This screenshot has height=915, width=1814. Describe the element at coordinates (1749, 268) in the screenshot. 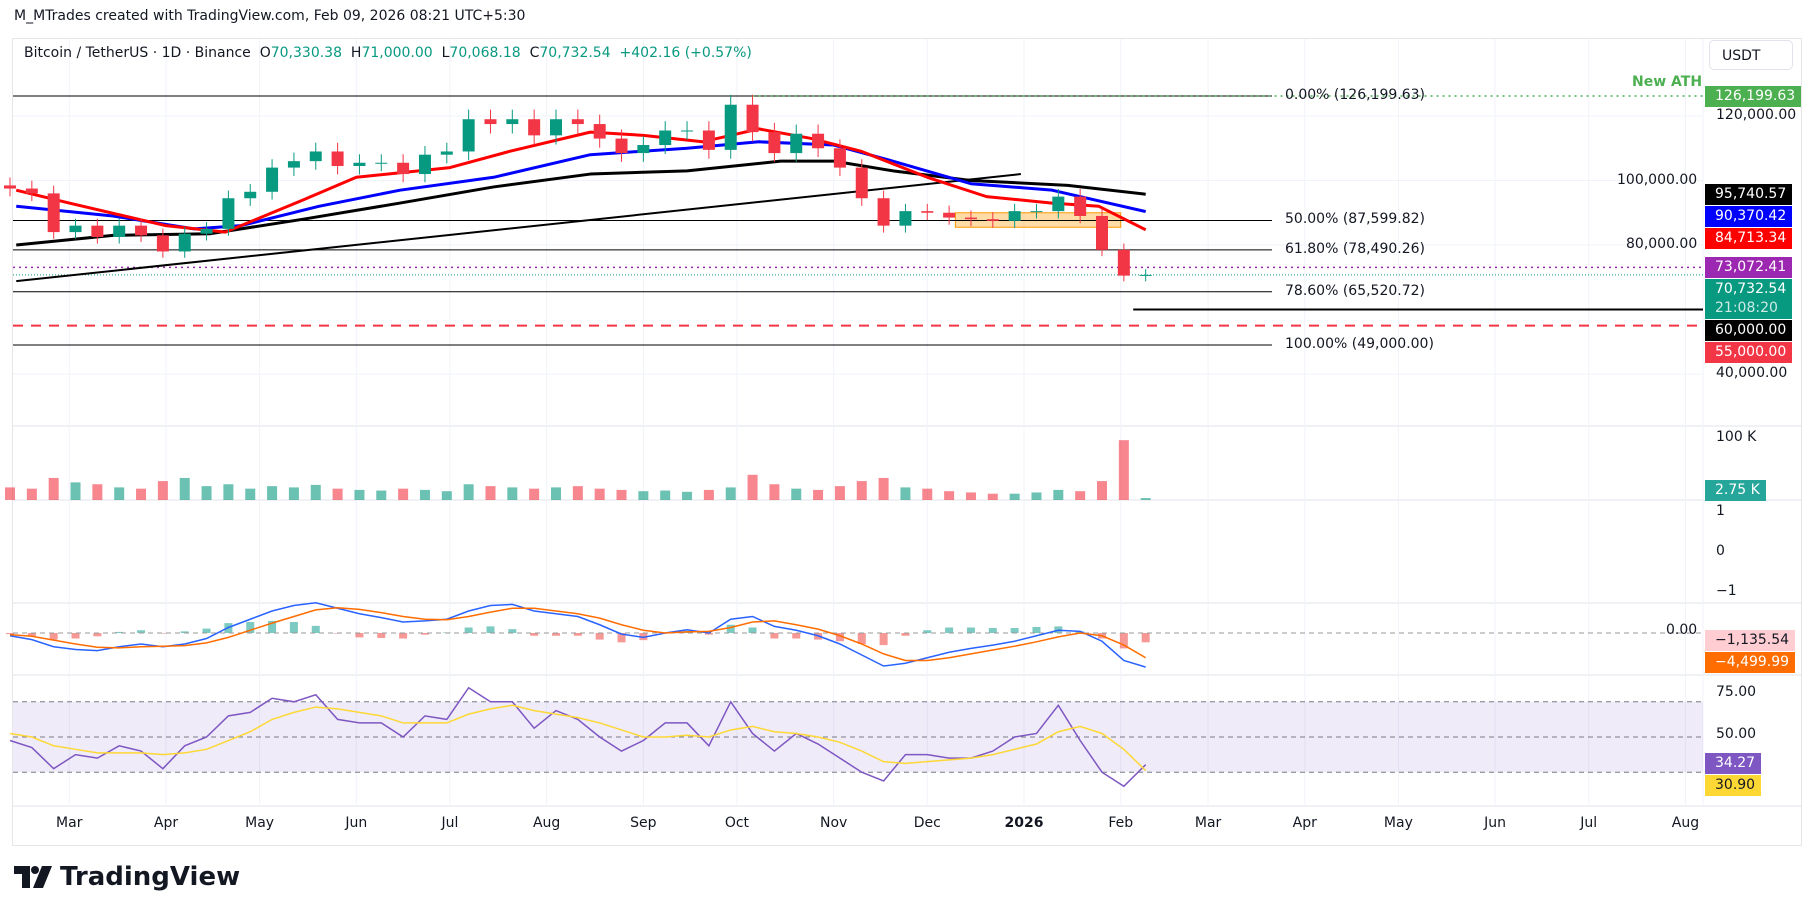

I see `price-tag: 73,072.41` at that location.